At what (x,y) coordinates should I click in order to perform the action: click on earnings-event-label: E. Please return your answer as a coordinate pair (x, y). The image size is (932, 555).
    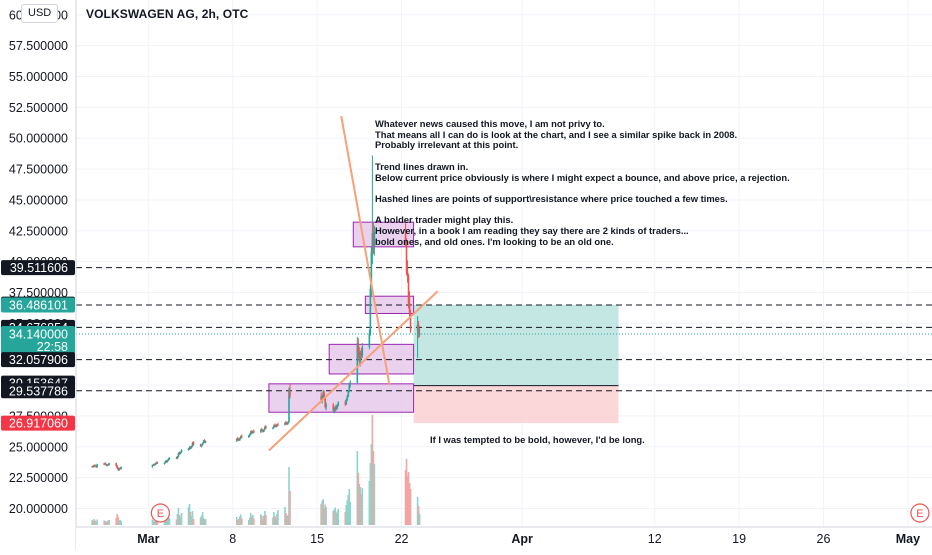
    Looking at the image, I should click on (160, 514).